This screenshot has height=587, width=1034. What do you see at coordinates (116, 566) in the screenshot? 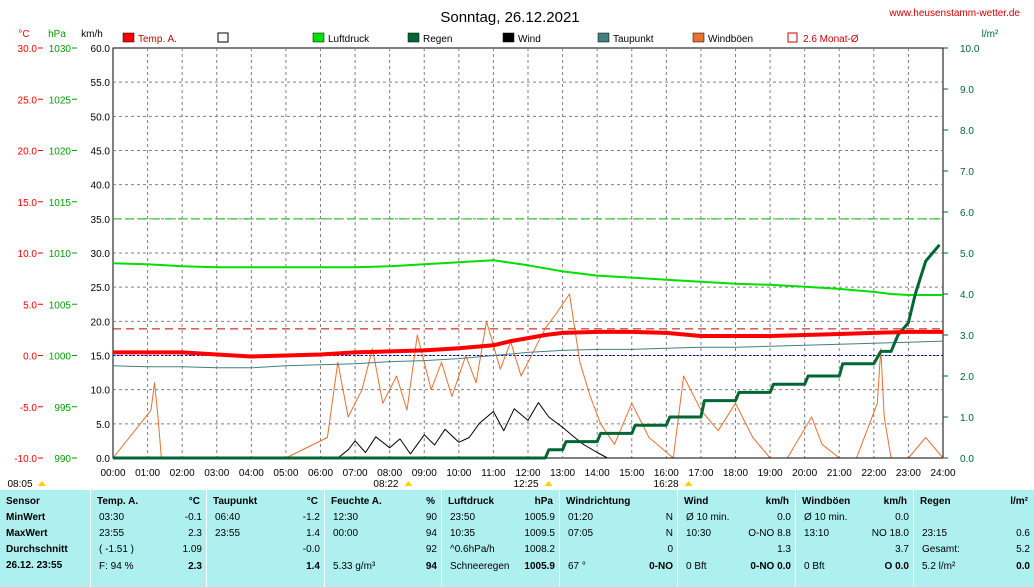
I see `table-cell: F: 94 %` at bounding box center [116, 566].